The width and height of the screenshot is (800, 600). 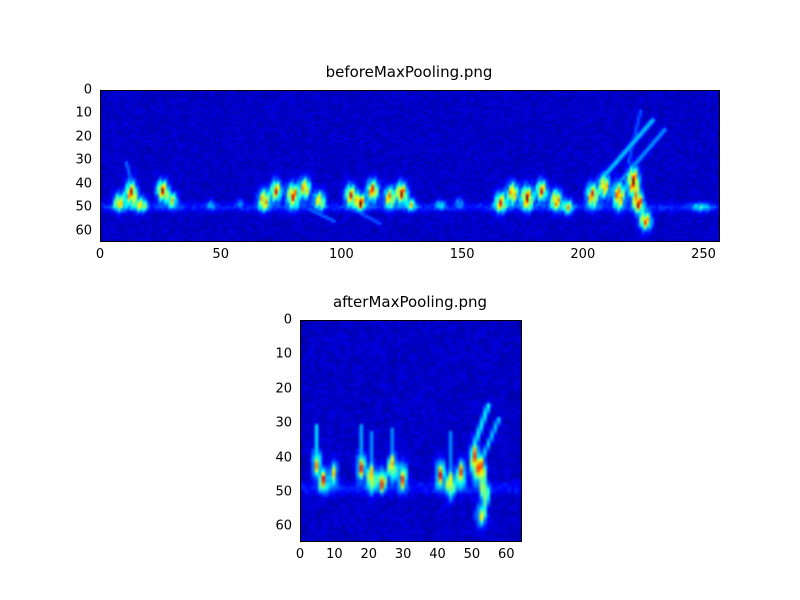 What do you see at coordinates (462, 254) in the screenshot?
I see `x-tick-label: 150` at bounding box center [462, 254].